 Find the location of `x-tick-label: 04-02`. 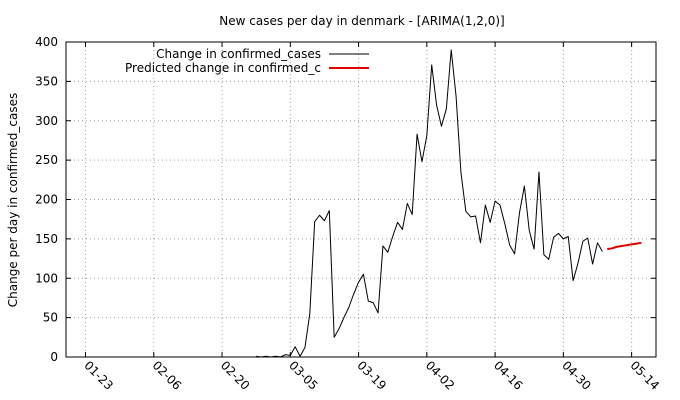

x-tick-label: 04-02 is located at coordinates (440, 375).